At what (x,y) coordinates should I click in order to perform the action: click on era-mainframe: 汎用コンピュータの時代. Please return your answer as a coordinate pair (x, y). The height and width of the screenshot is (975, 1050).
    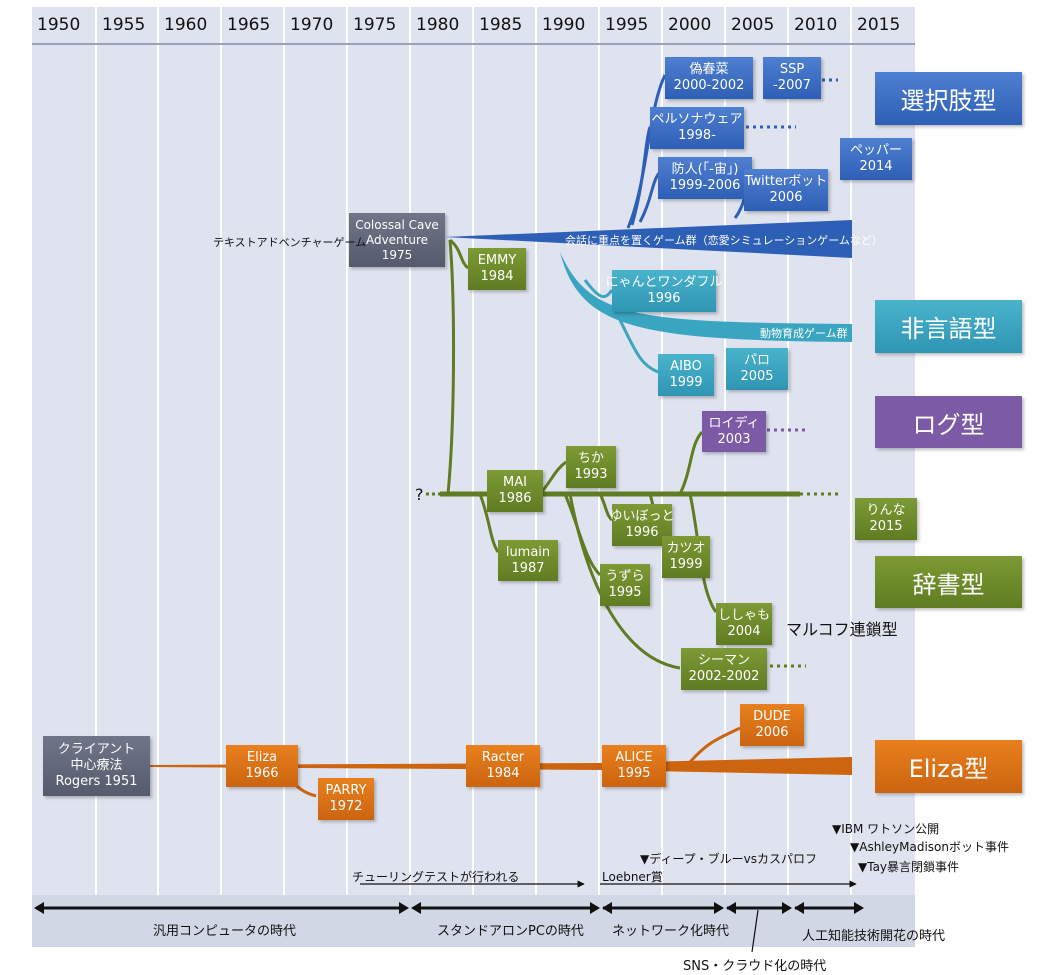
    Looking at the image, I should click on (225, 931).